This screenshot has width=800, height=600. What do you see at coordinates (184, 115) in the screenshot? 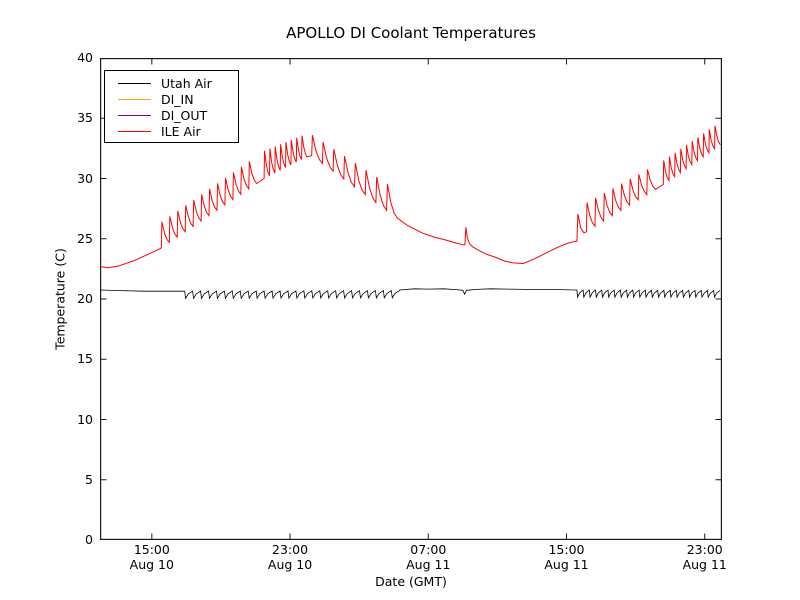
I see `legend-label: DI_OUT` at bounding box center [184, 115].